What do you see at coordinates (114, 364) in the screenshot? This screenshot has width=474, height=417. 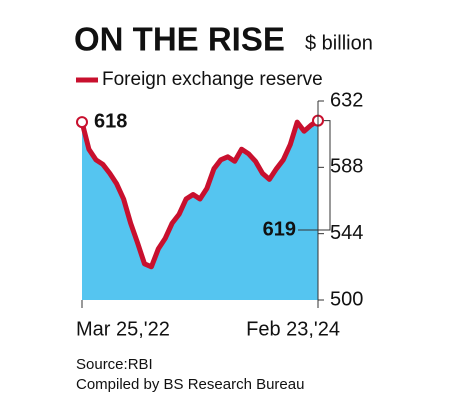 I see `source: Source:RBI` at bounding box center [114, 364].